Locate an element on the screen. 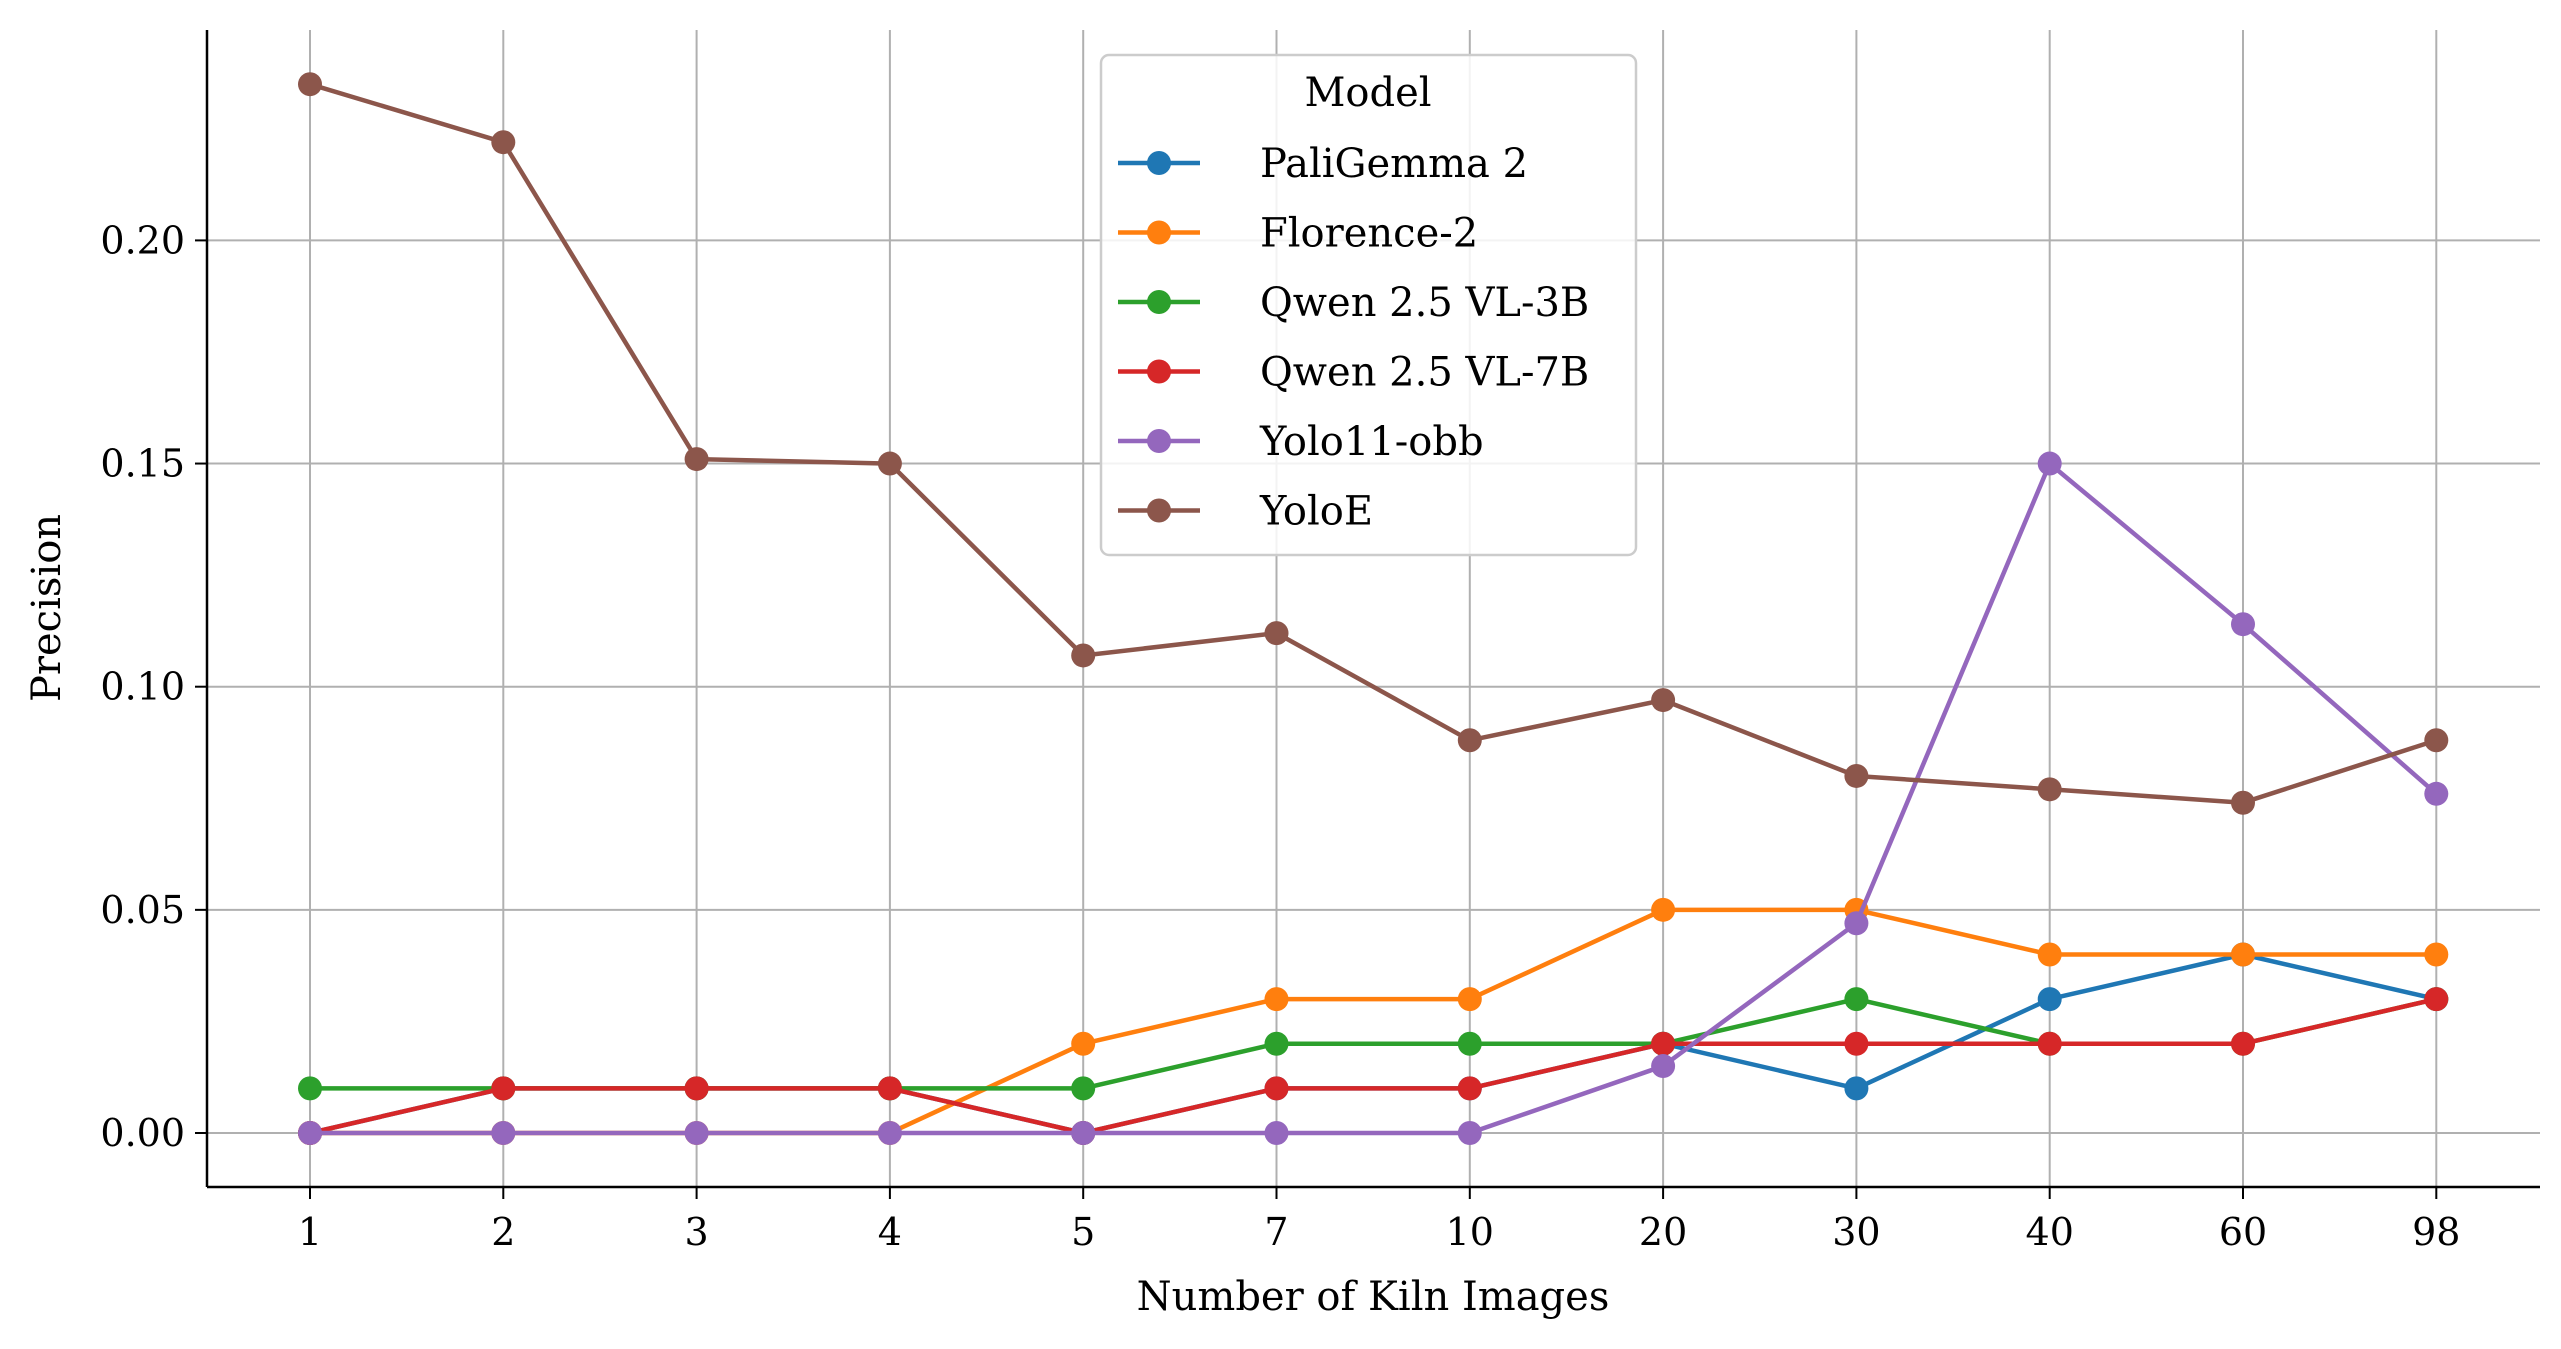 The image size is (2561, 1349). legend-entry: Florence-2 is located at coordinates (1298, 234).